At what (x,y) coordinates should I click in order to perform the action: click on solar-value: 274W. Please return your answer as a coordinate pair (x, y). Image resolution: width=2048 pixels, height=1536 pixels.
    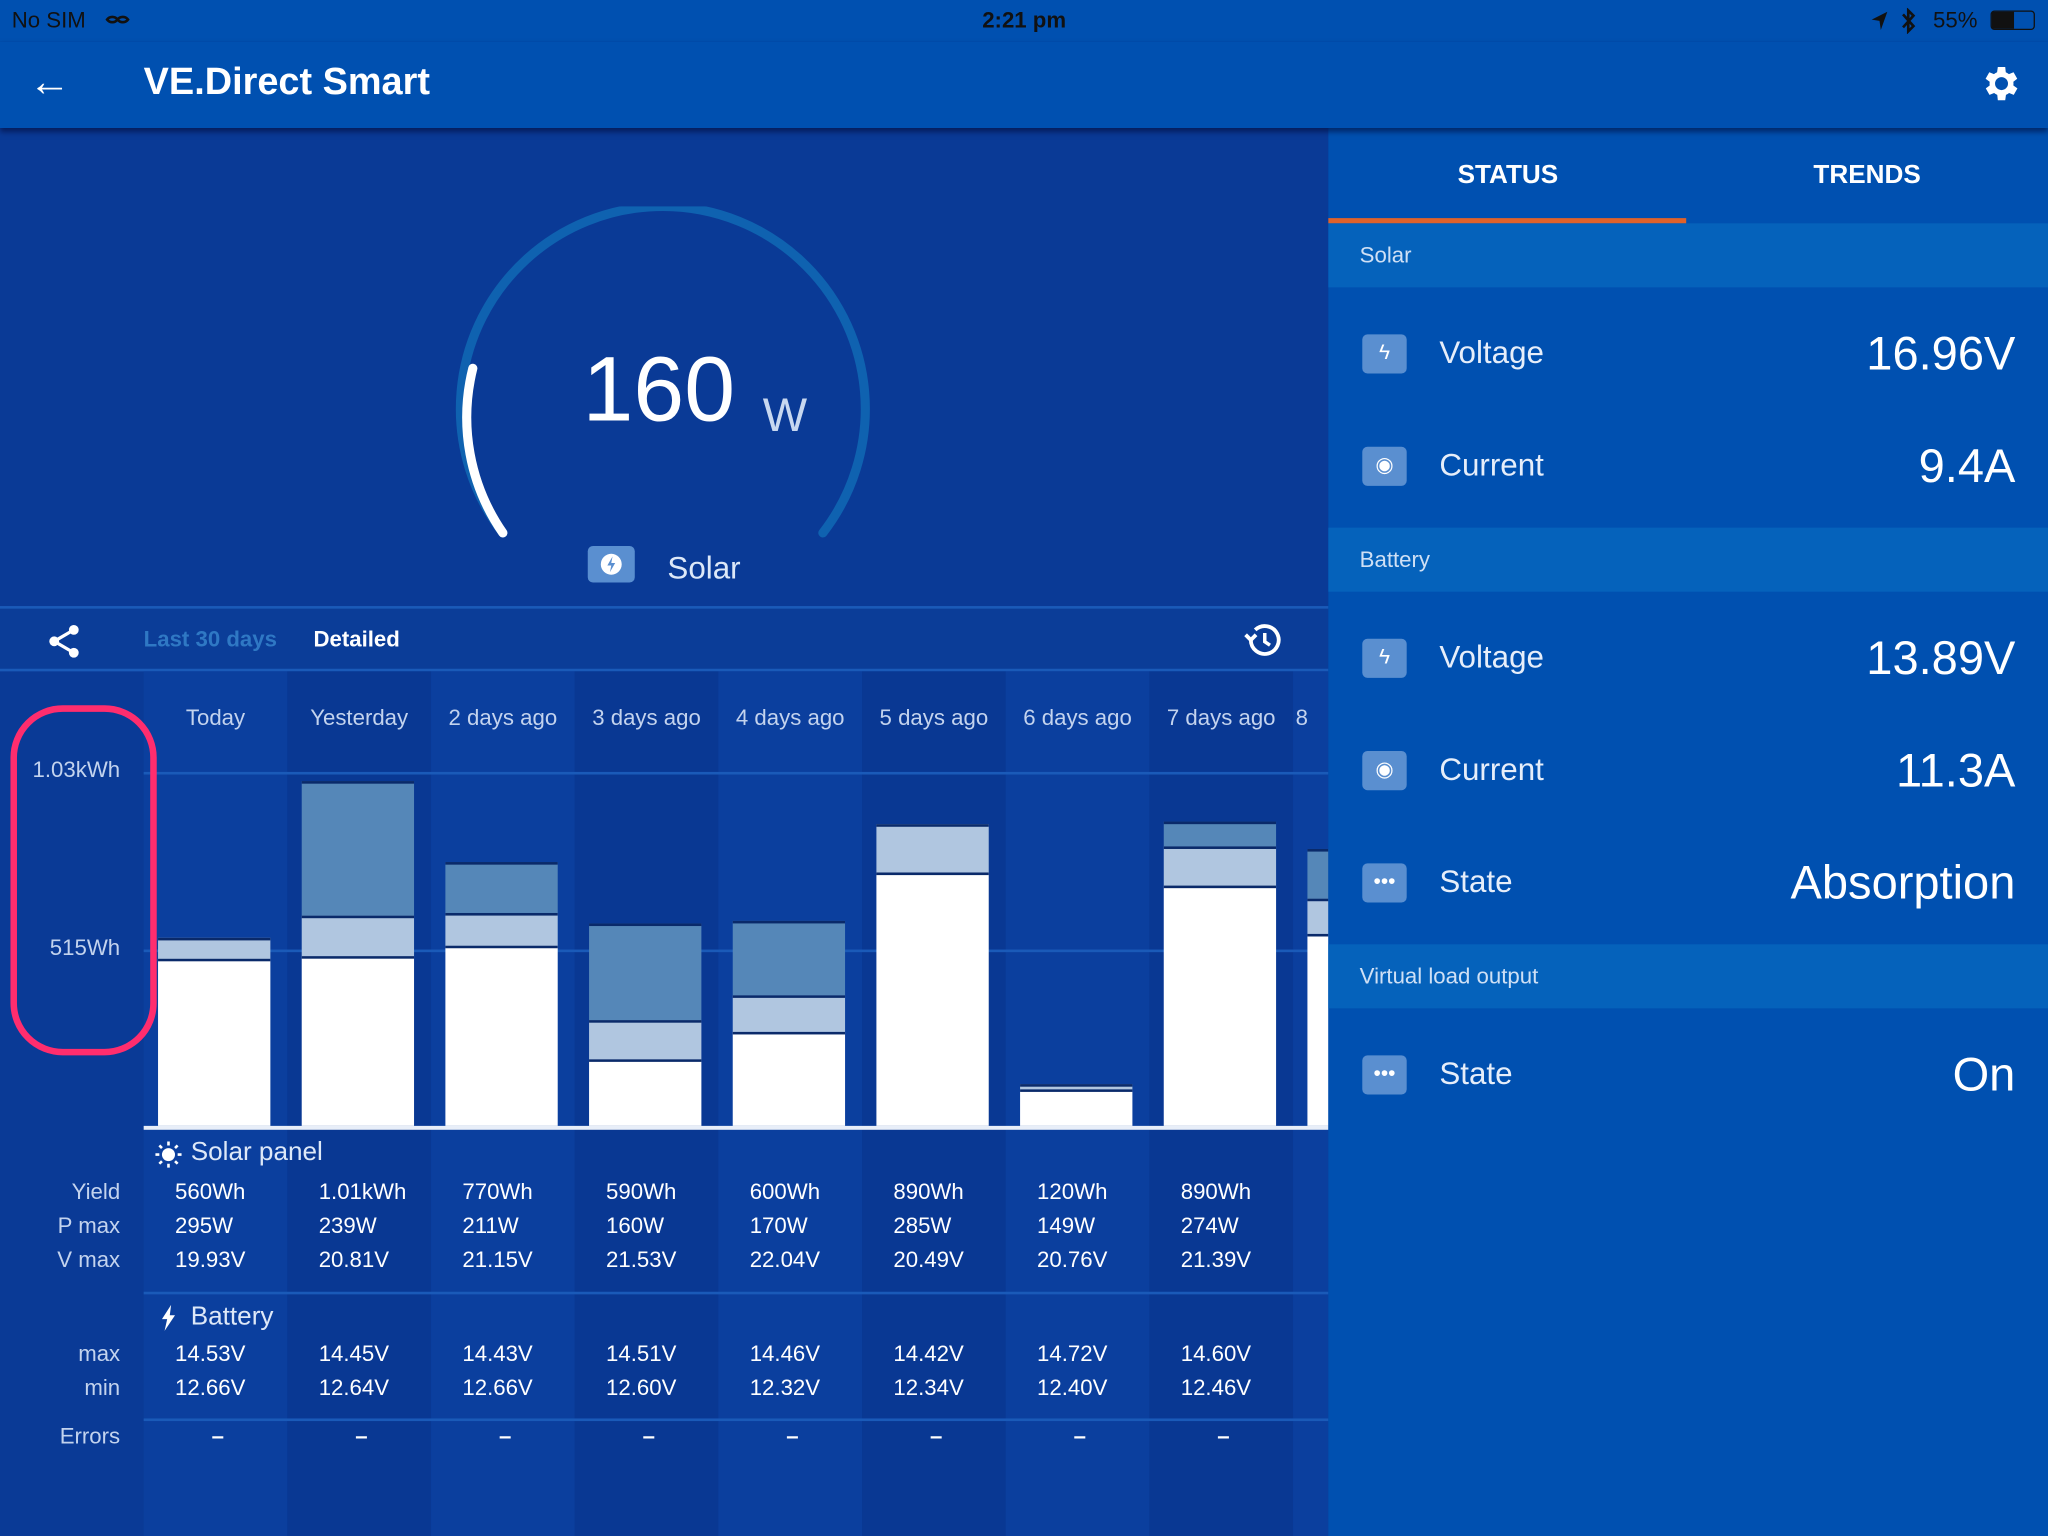
    Looking at the image, I should click on (1209, 1226).